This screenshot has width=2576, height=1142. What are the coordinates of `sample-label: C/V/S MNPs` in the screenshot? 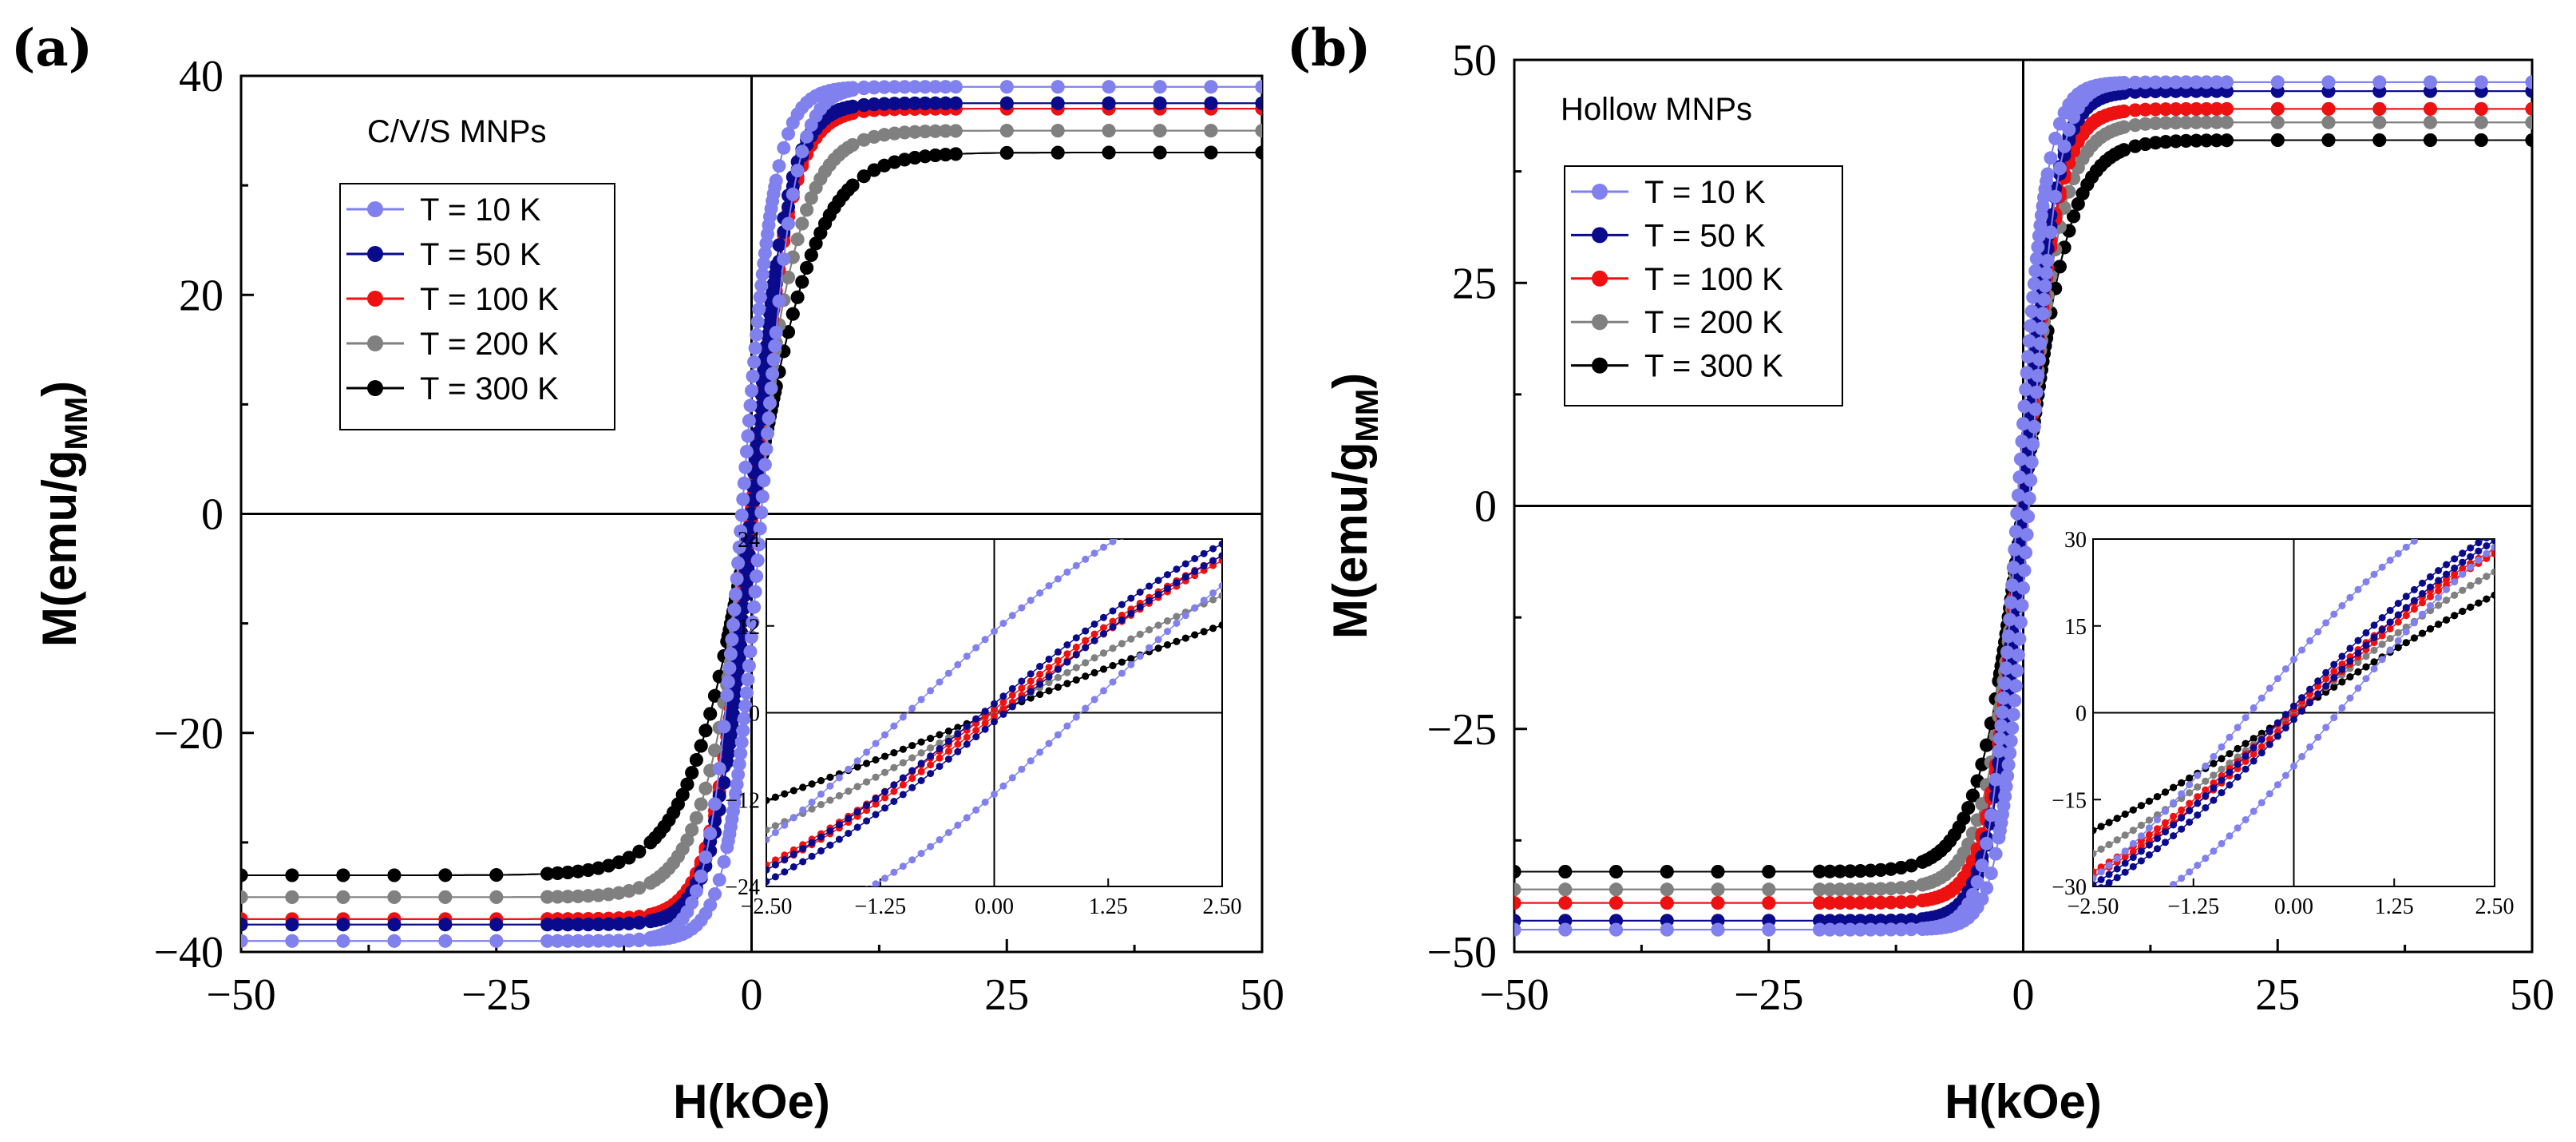 It's located at (457, 131).